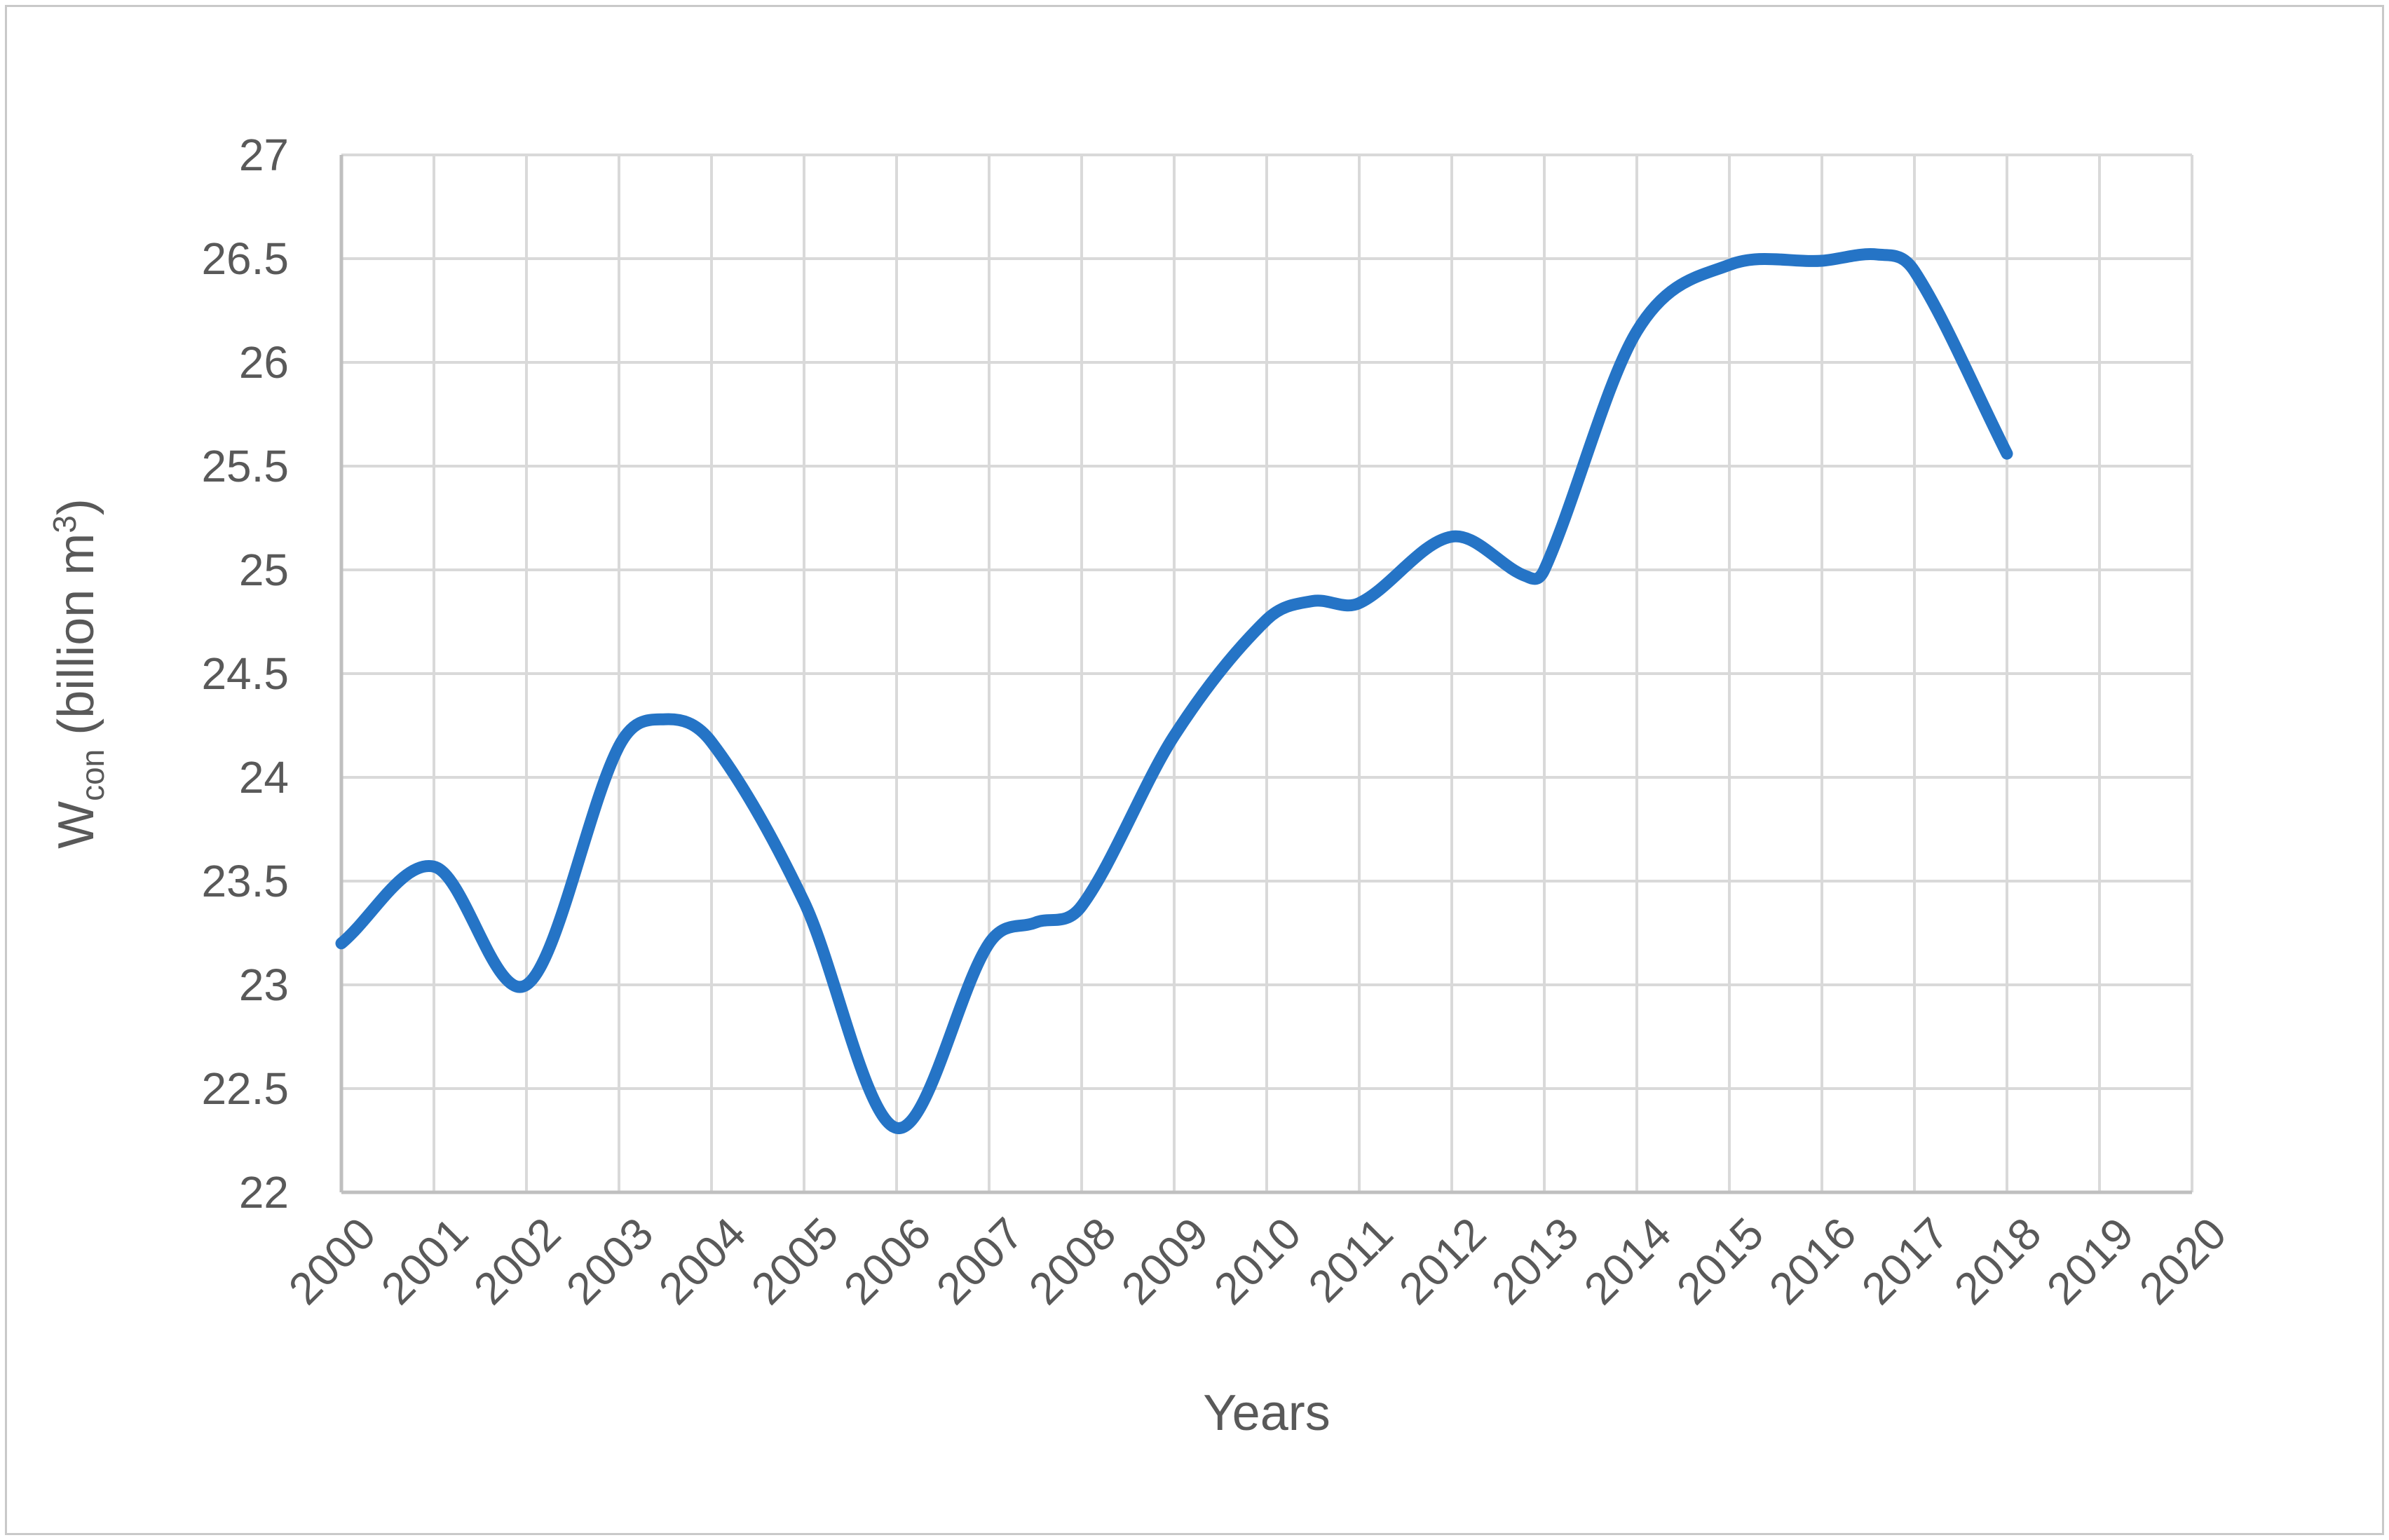 The height and width of the screenshot is (1540, 2389). Describe the element at coordinates (263, 362) in the screenshot. I see `y-tick-label: 26` at that location.